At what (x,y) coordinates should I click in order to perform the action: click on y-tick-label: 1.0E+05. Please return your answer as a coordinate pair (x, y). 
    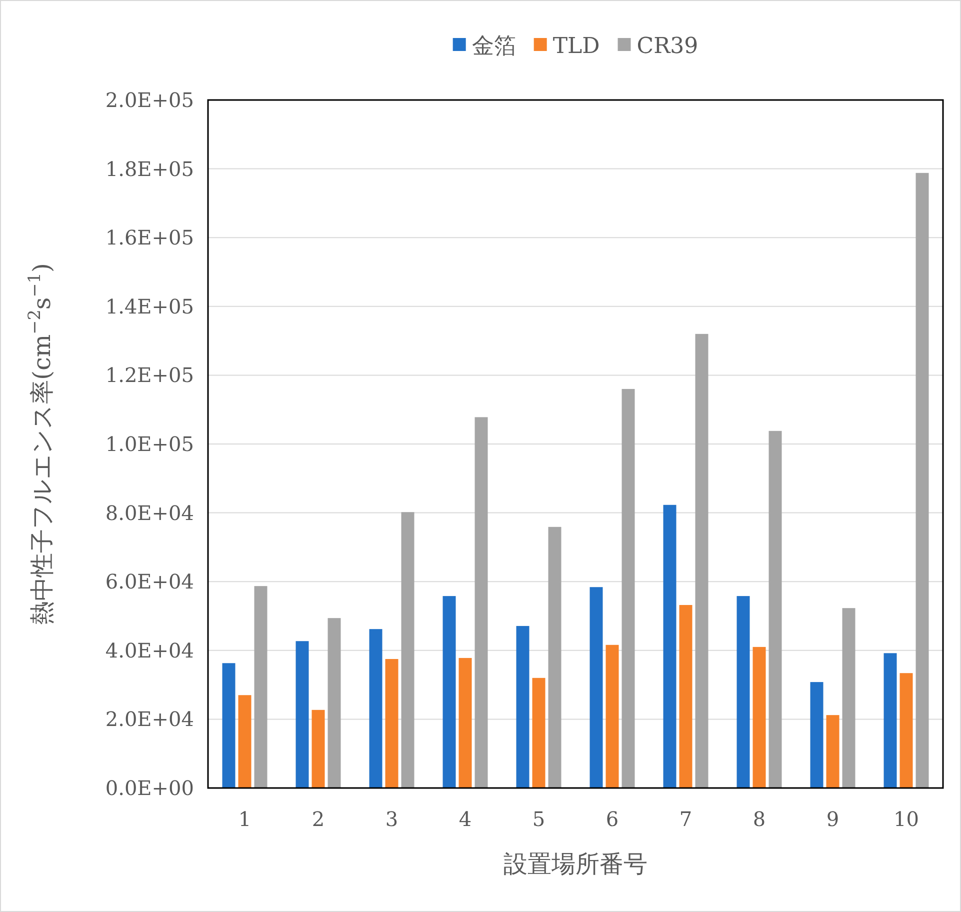
    Looking at the image, I should click on (149, 444).